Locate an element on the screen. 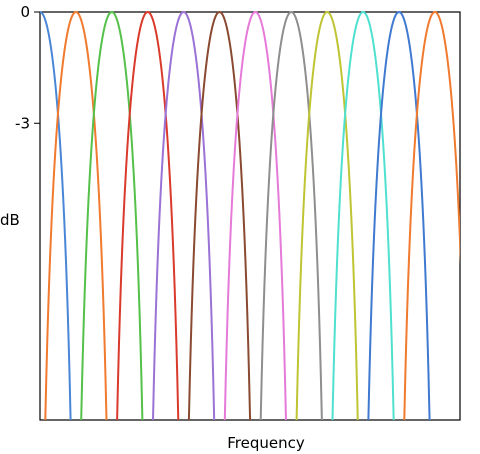  x-axis-label: Frequency is located at coordinates (266, 443).